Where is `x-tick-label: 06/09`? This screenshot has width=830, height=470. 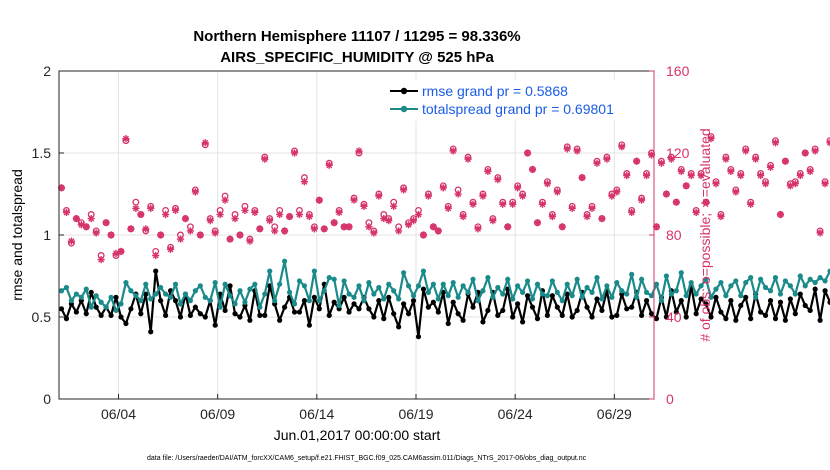
x-tick-label: 06/09 is located at coordinates (217, 414).